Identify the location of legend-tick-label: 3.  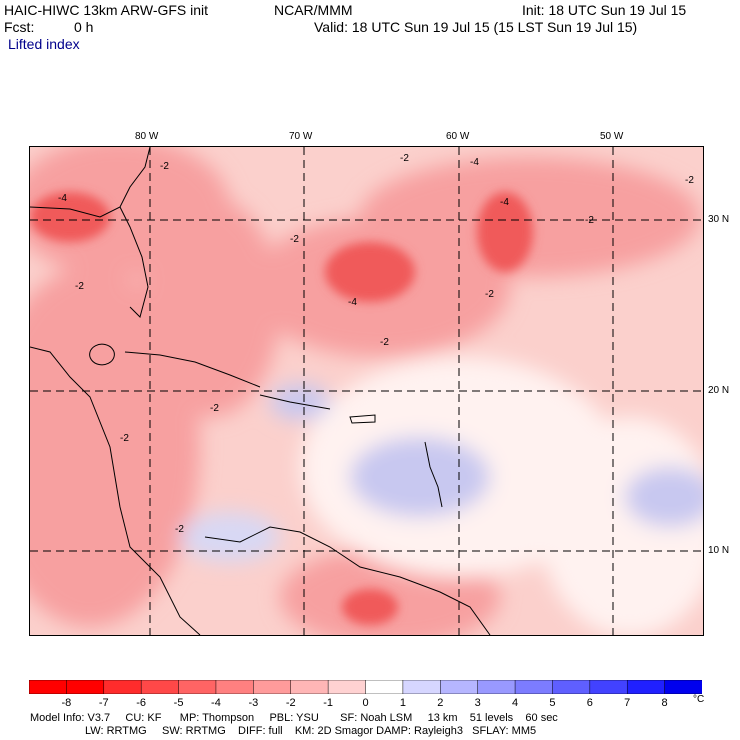
(477, 703).